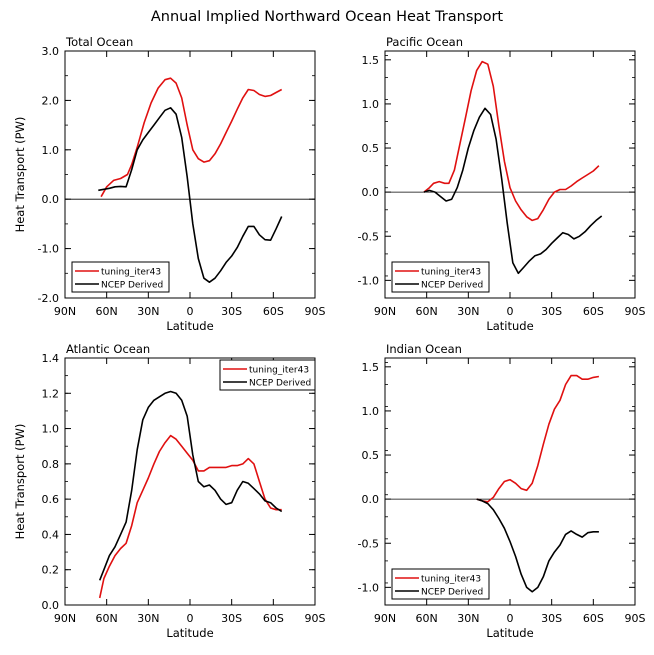 The image size is (654, 655). I want to click on y-tick-label: 0.6, so click(51, 499).